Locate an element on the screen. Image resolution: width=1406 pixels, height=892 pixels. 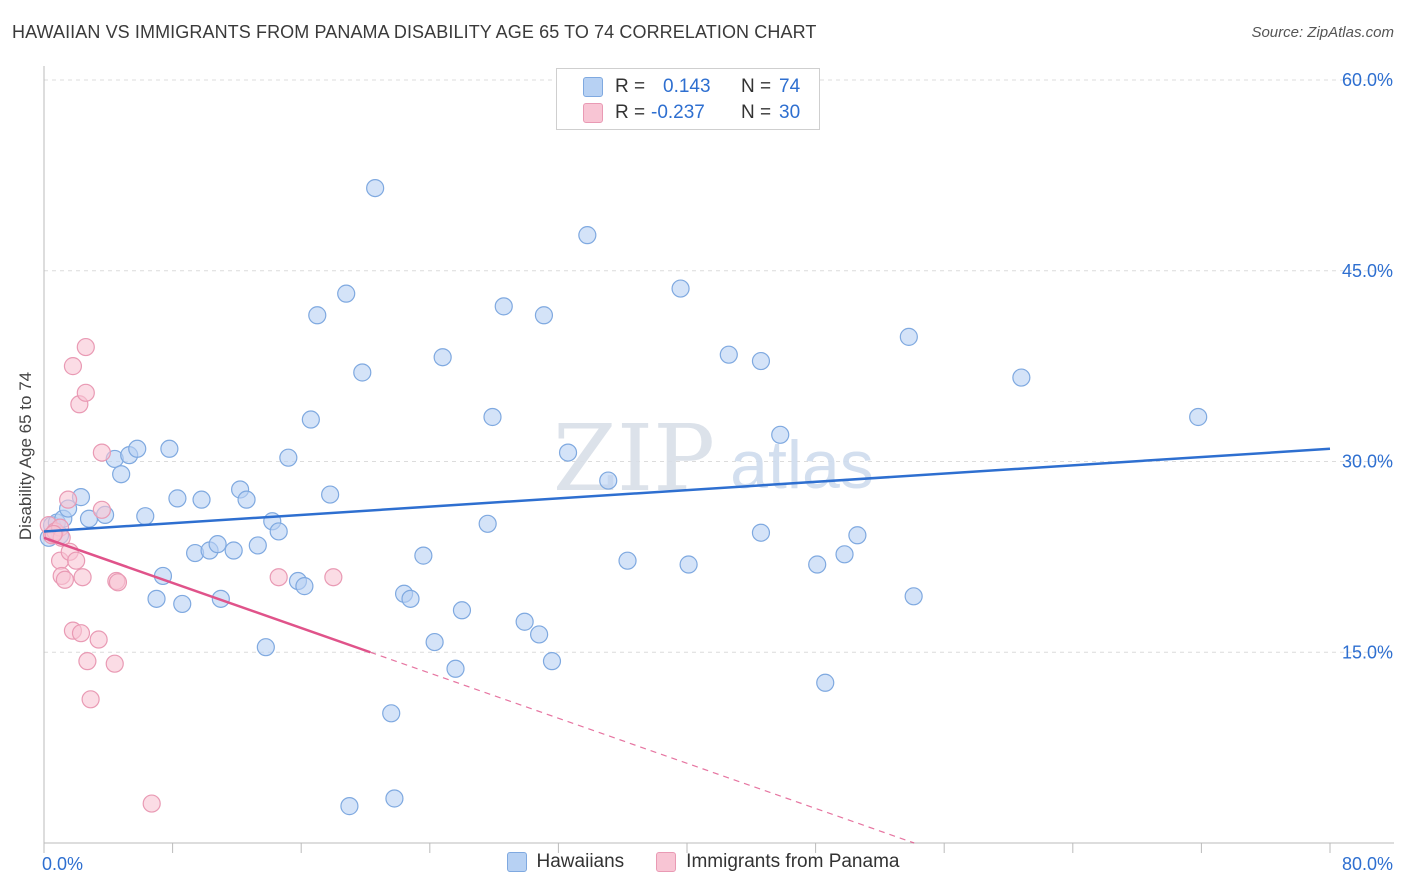
source-label: Source: ZipAtlas.com is located at coordinates (1322, 32).